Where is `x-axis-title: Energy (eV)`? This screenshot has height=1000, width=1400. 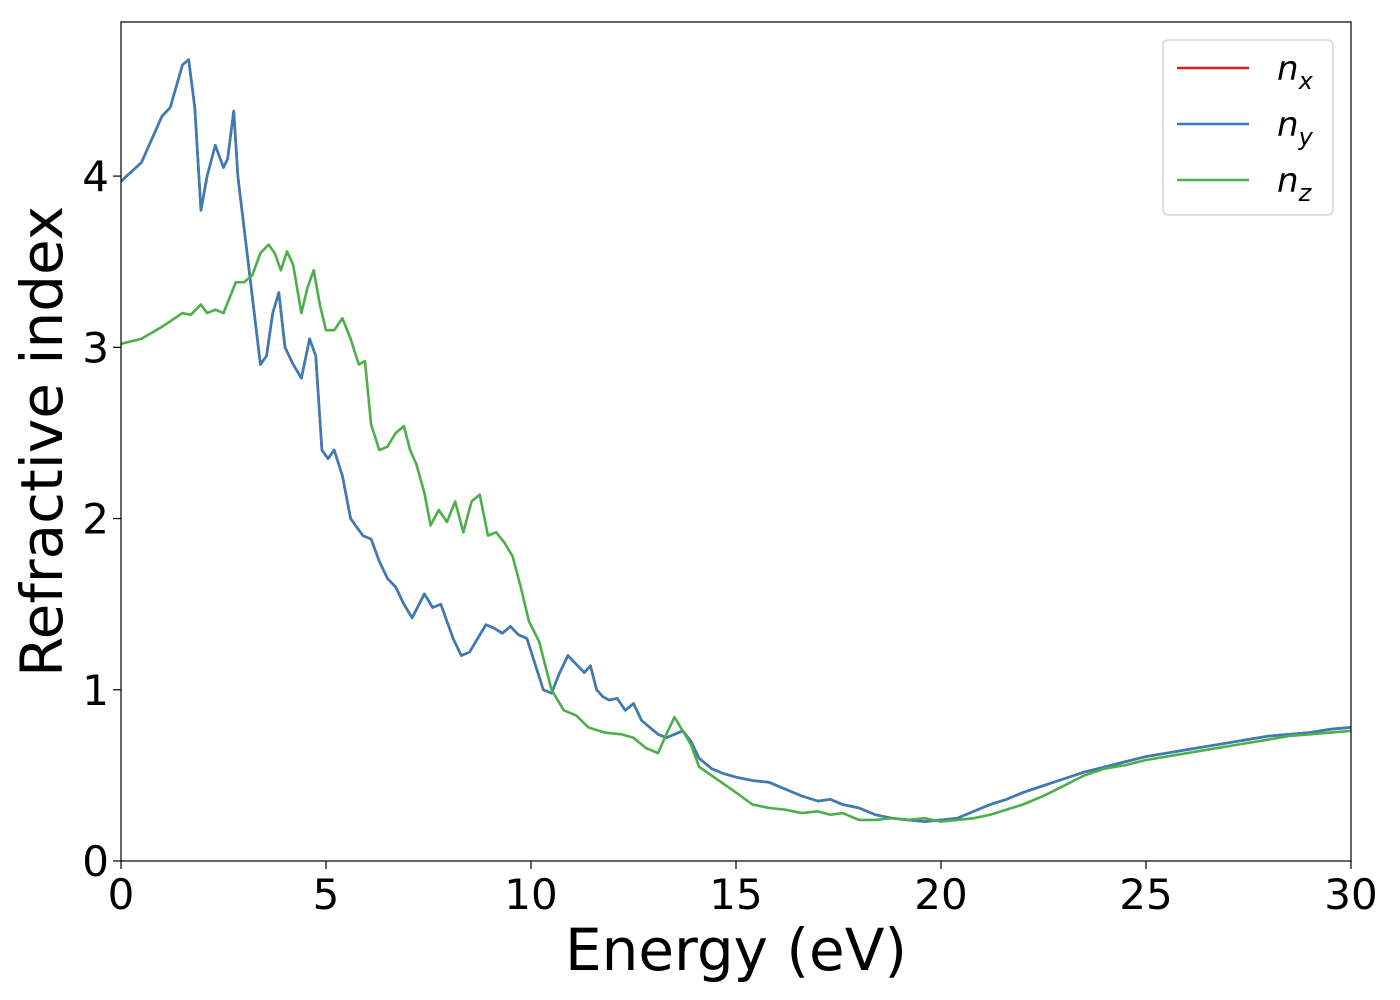
x-axis-title: Energy (eV) is located at coordinates (736, 950).